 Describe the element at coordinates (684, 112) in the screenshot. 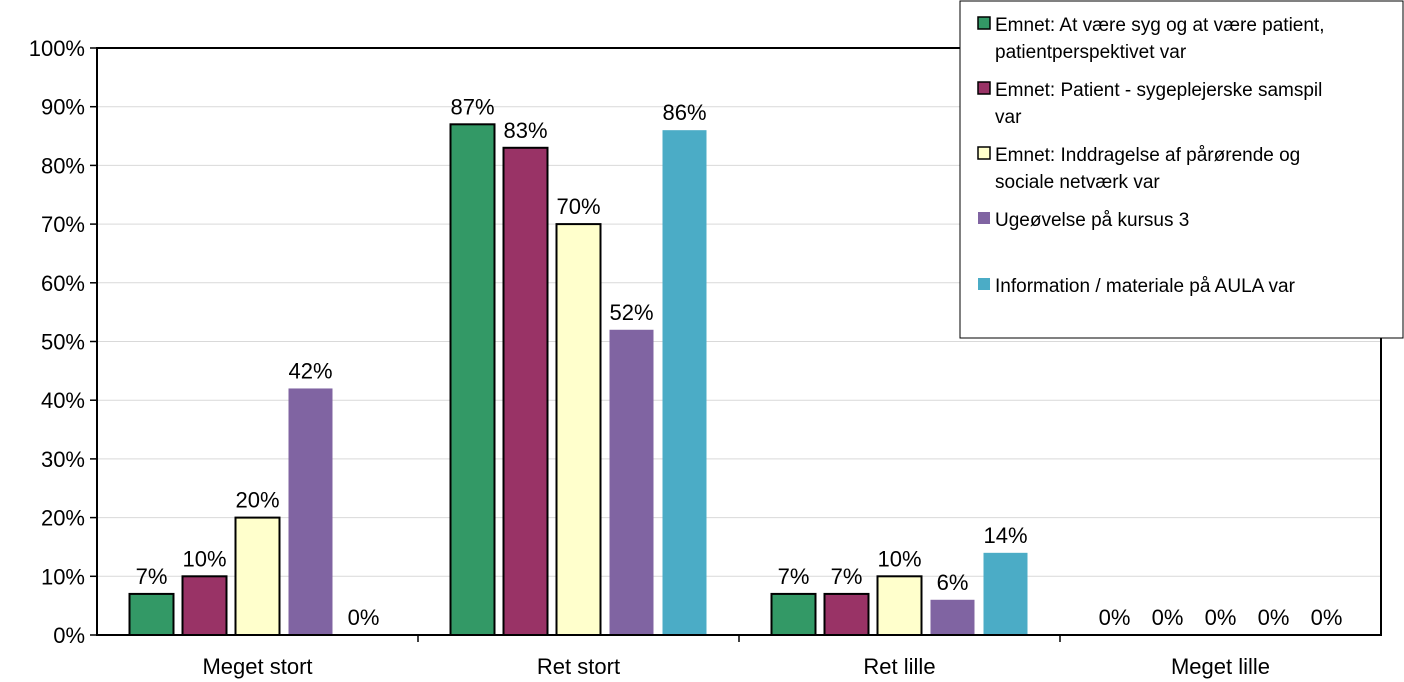

I see `data-label: 86%` at that location.